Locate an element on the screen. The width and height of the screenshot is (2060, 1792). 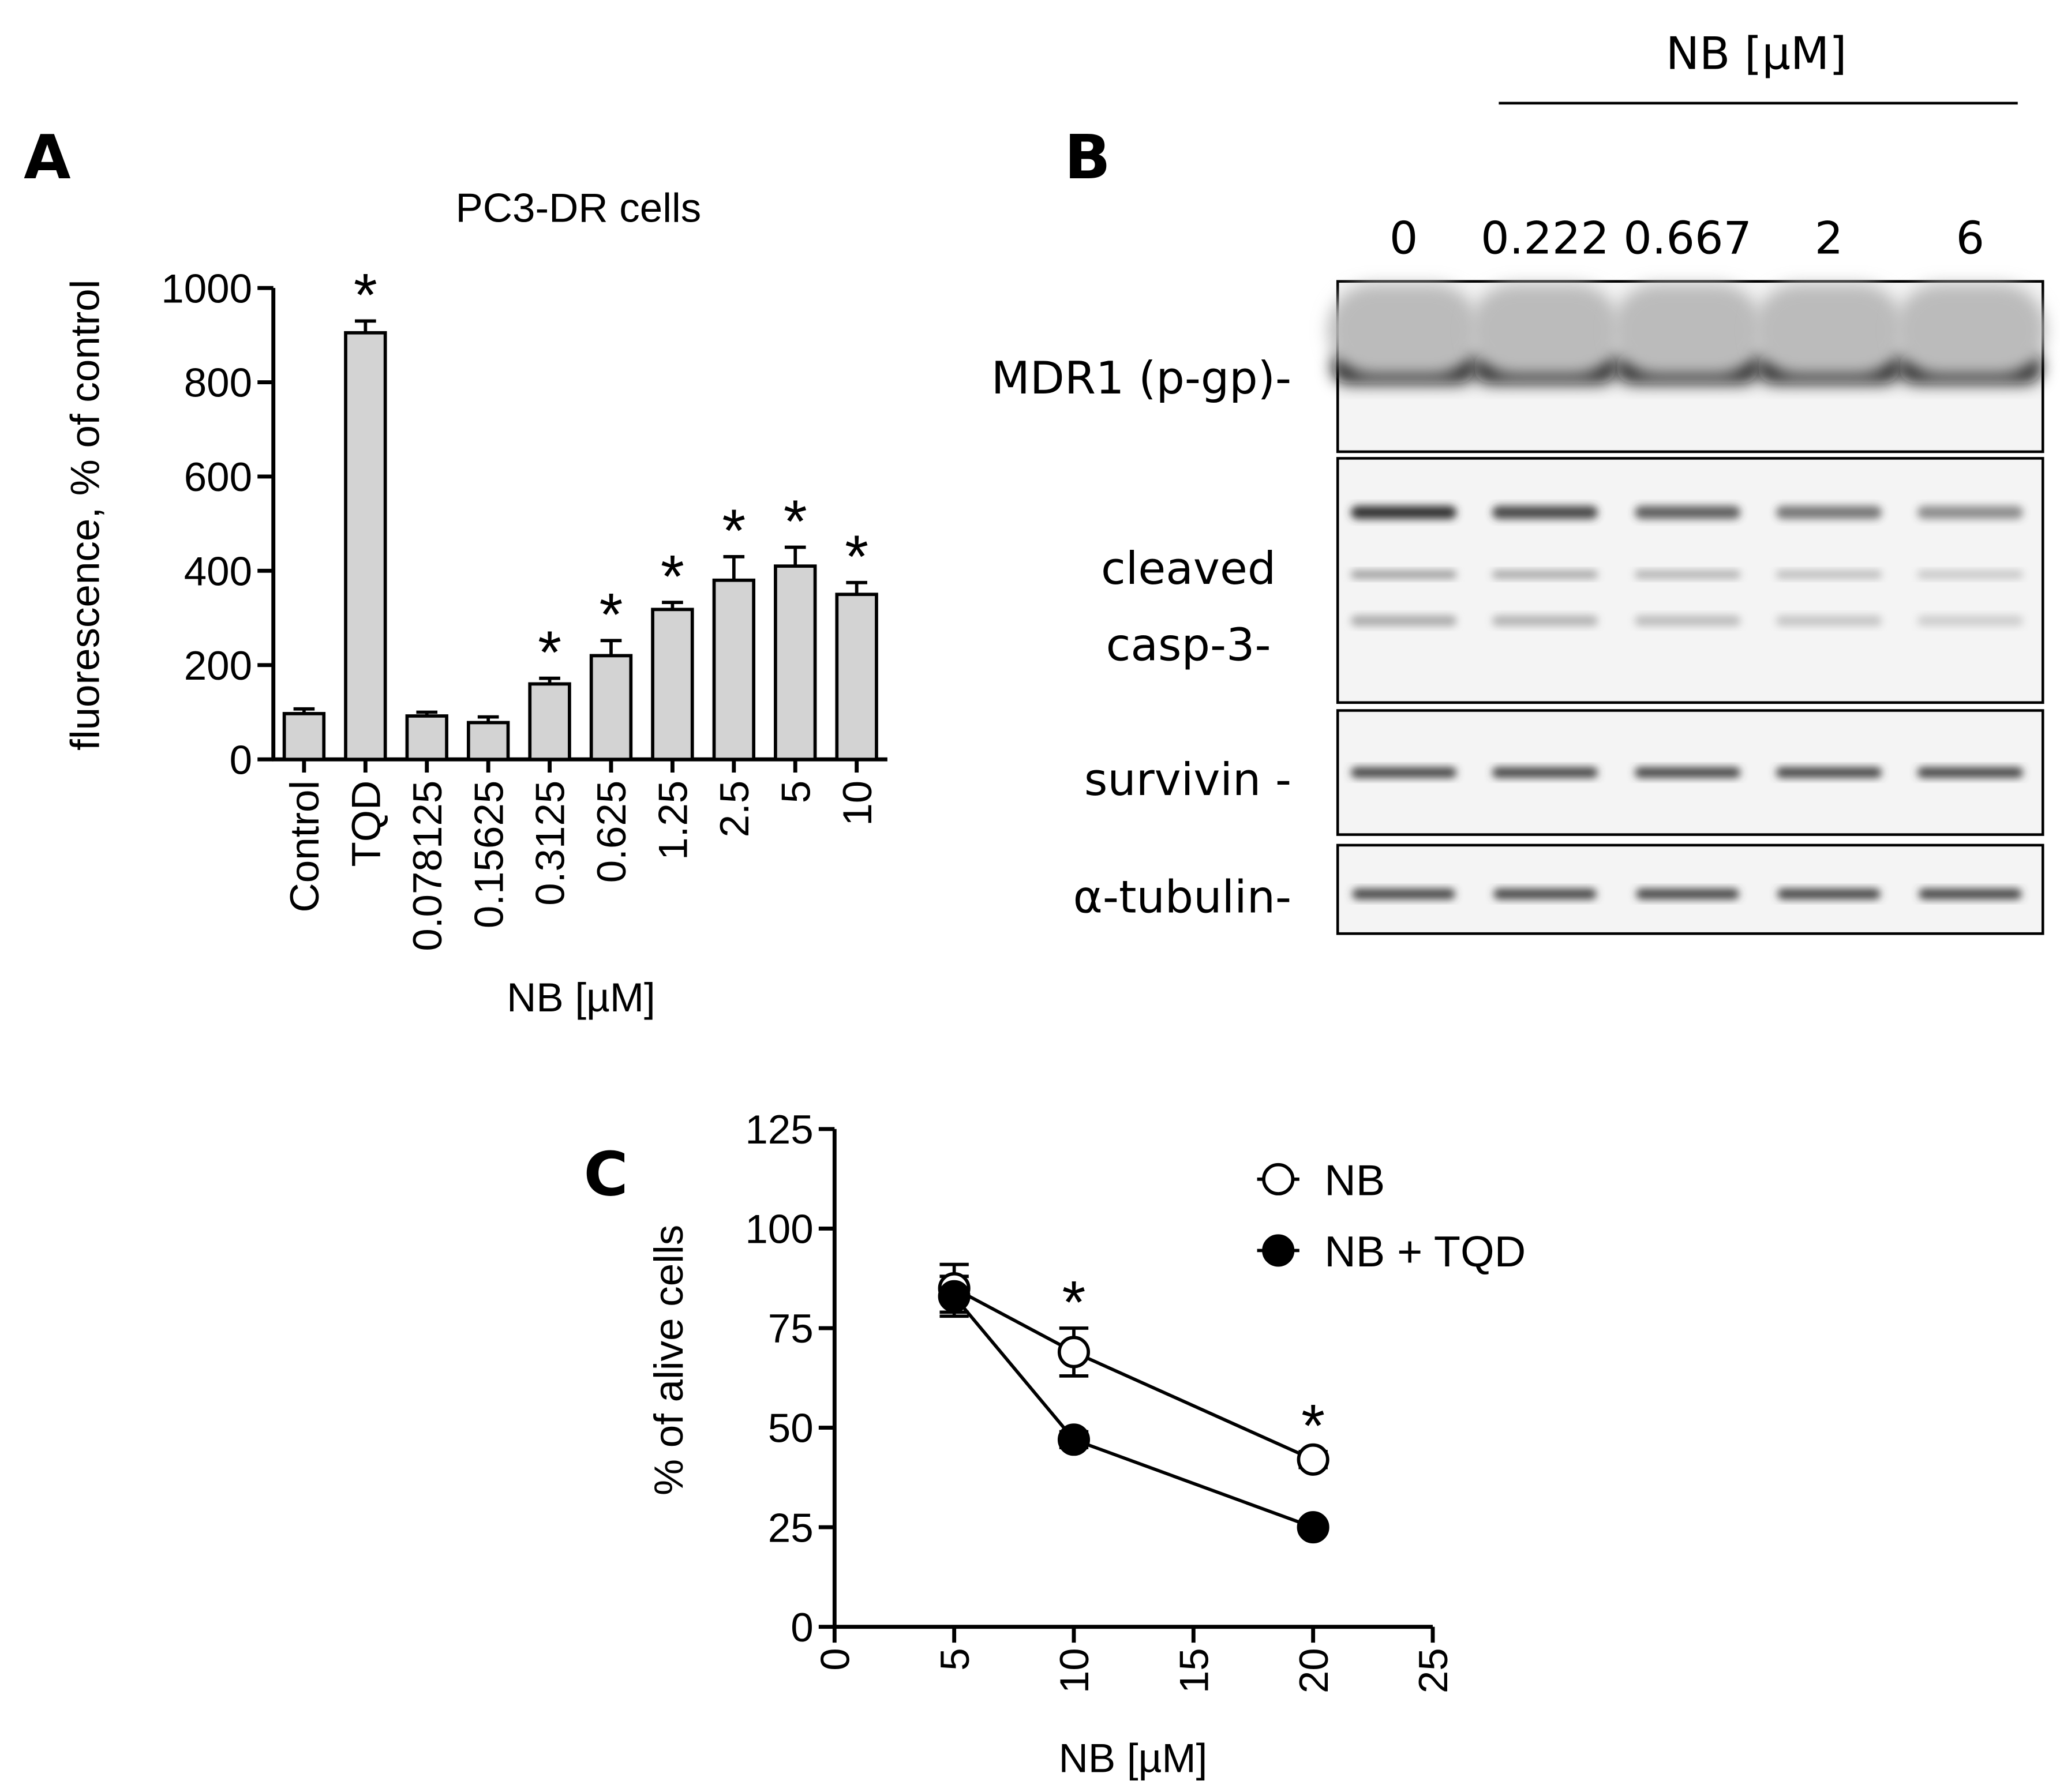
x-tick-label: 20 is located at coordinates (1314, 1670).